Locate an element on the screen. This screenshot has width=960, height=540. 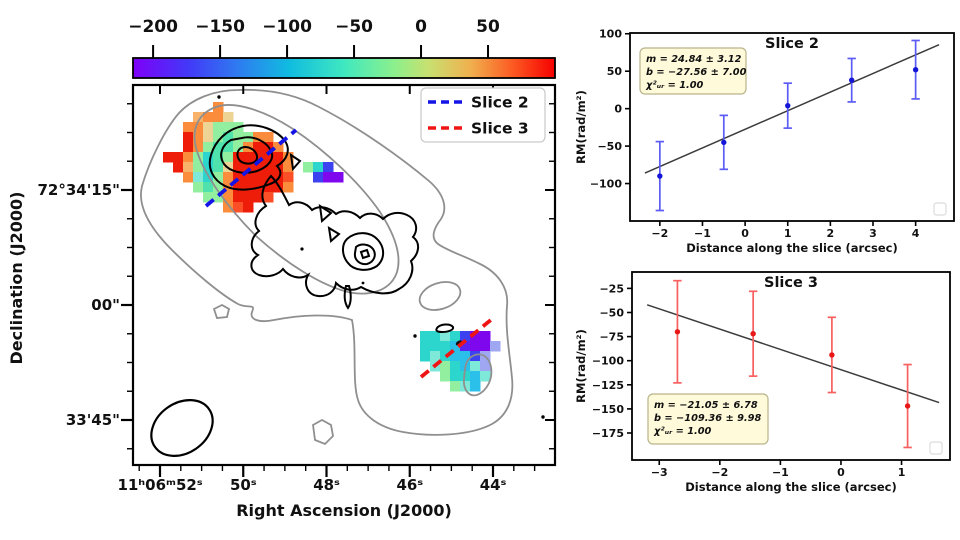
y-tick-label: 100 is located at coordinates (610, 34).